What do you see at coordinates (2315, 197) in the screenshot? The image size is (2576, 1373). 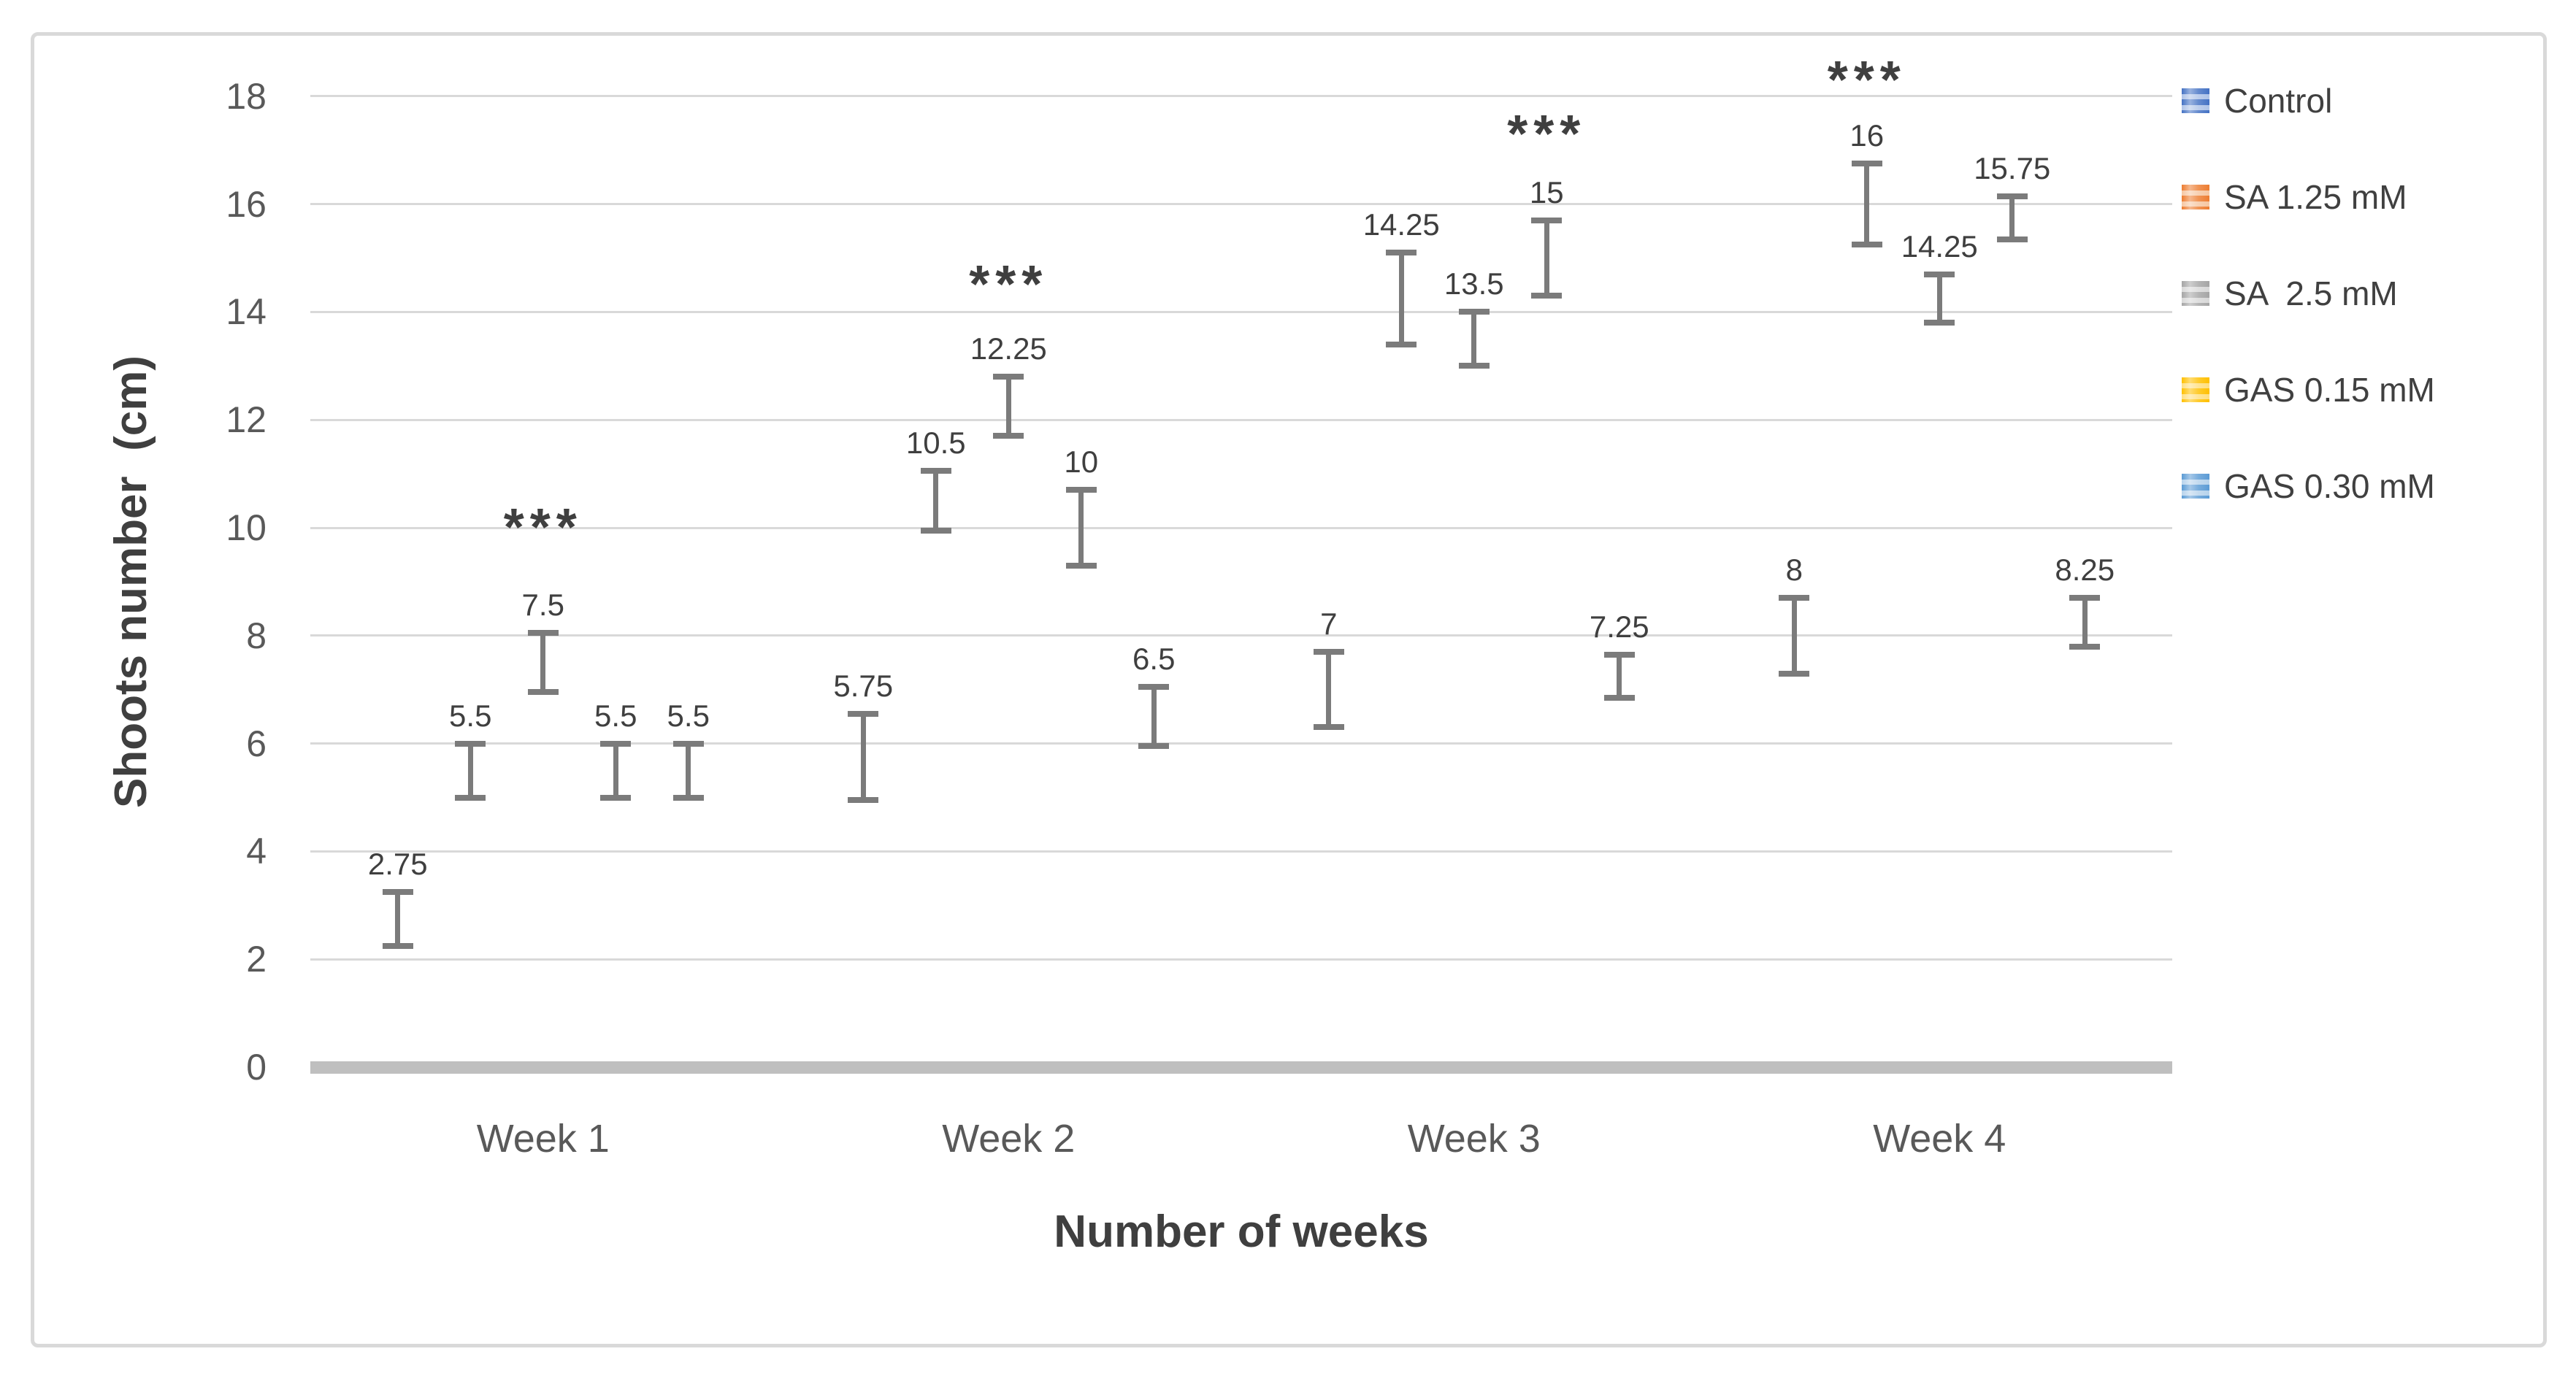 I see `legend-label: SA 1.25 mM` at bounding box center [2315, 197].